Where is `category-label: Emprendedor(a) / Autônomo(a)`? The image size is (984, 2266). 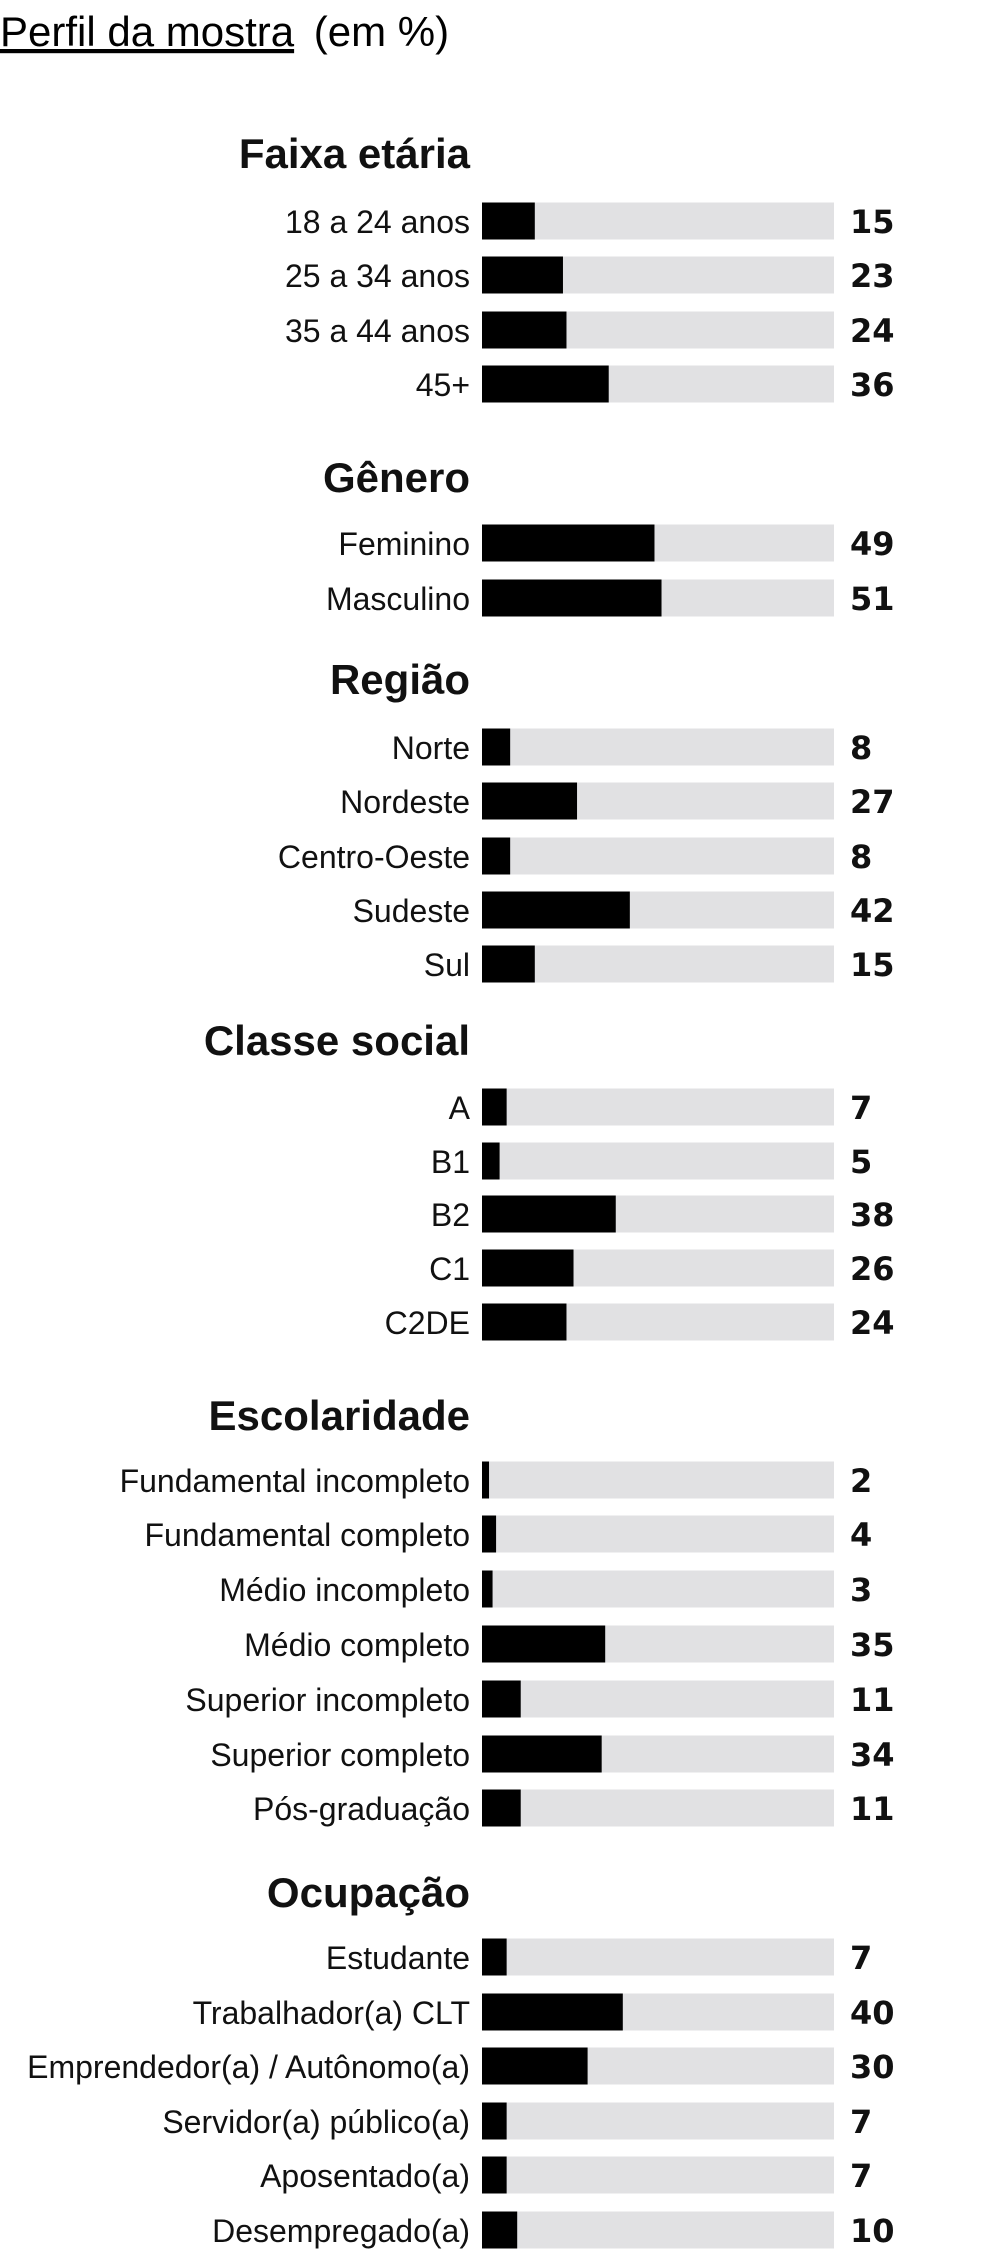 category-label: Emprendedor(a) / Autônomo(a) is located at coordinates (248, 2067).